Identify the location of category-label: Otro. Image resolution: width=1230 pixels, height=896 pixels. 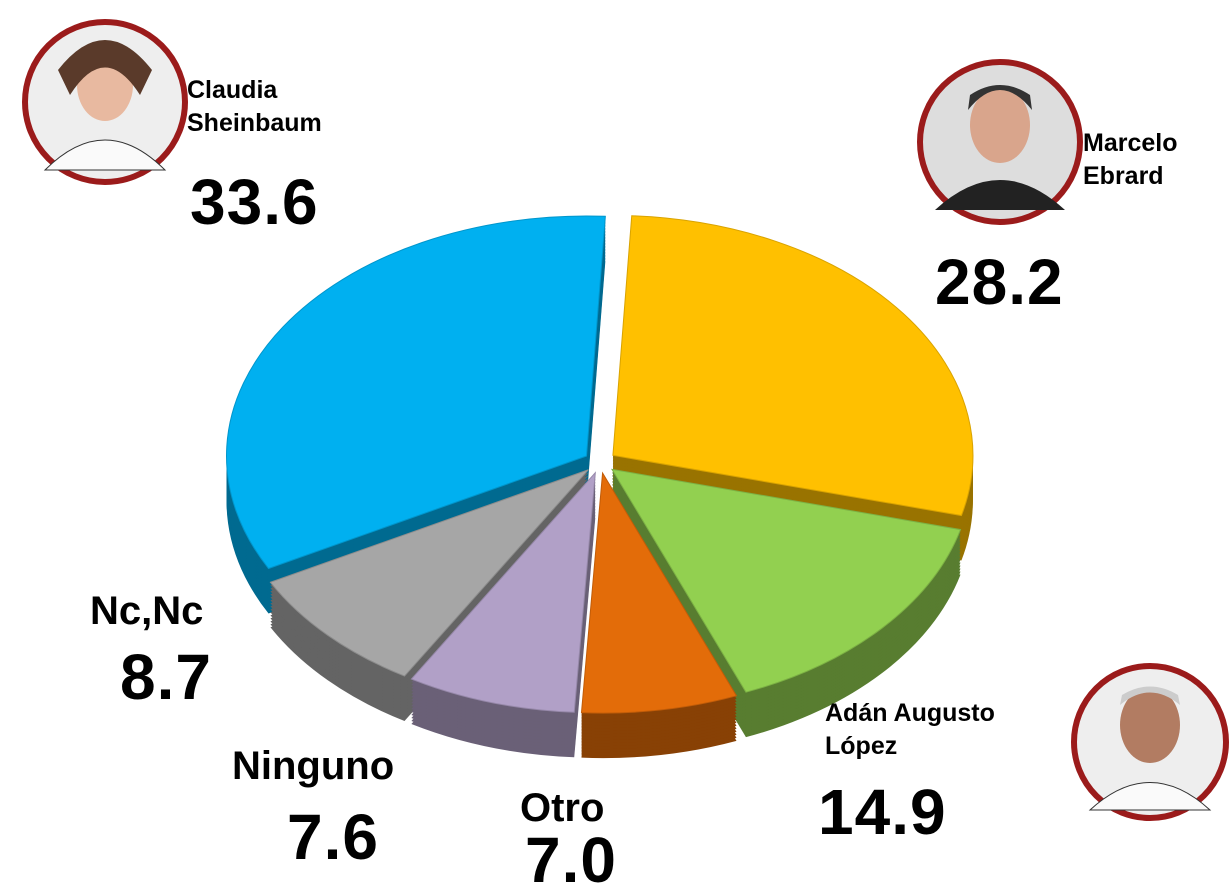
(562, 808).